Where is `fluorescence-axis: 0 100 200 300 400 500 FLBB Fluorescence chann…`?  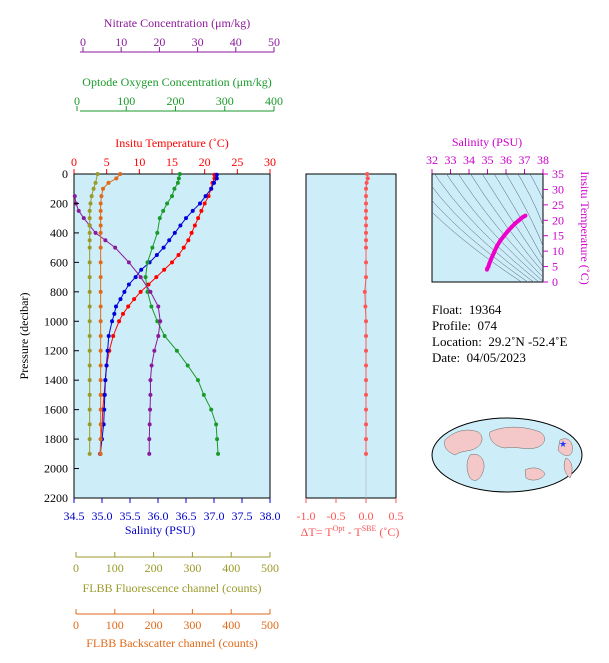 fluorescence-axis: 0 100 200 300 400 500 FLBB Fluorescence chann… is located at coordinates (176, 573).